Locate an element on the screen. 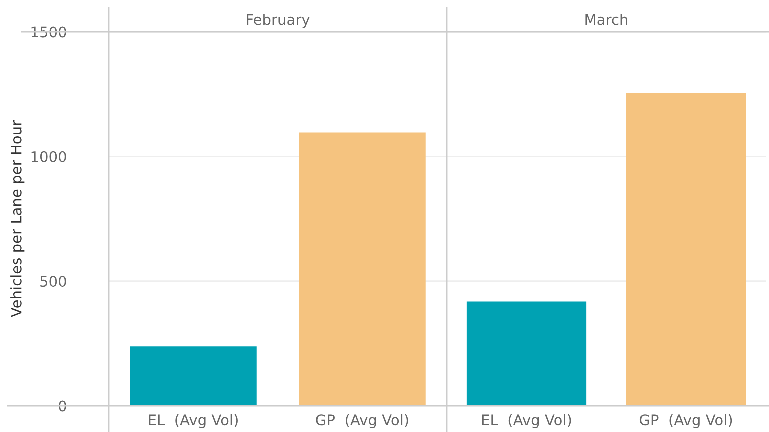  chart-title: March is located at coordinates (607, 20).